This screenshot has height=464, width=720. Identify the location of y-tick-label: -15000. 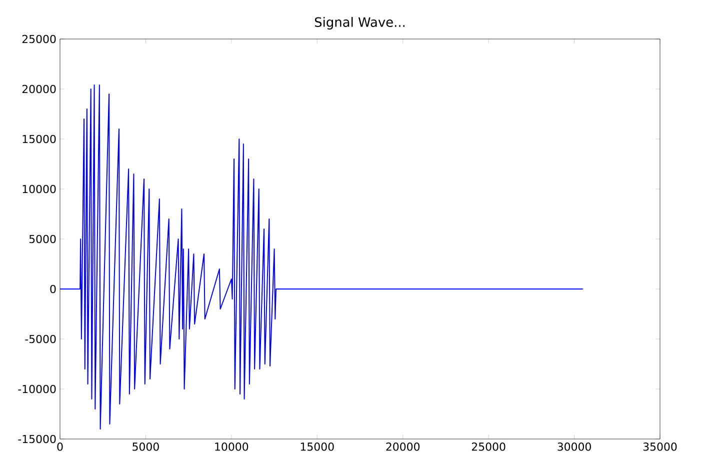
(37, 439).